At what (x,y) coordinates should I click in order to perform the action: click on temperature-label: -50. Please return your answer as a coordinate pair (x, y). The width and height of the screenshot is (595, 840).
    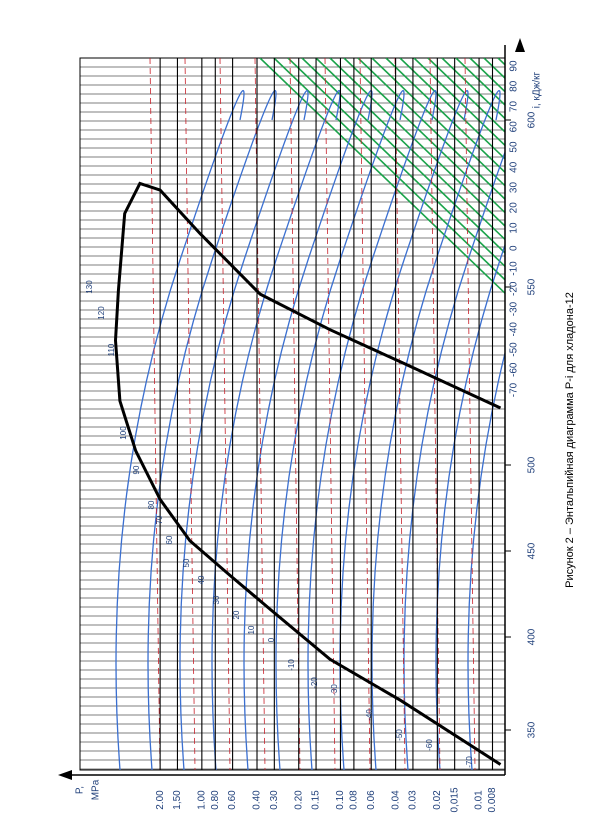
    Looking at the image, I should click on (514, 349).